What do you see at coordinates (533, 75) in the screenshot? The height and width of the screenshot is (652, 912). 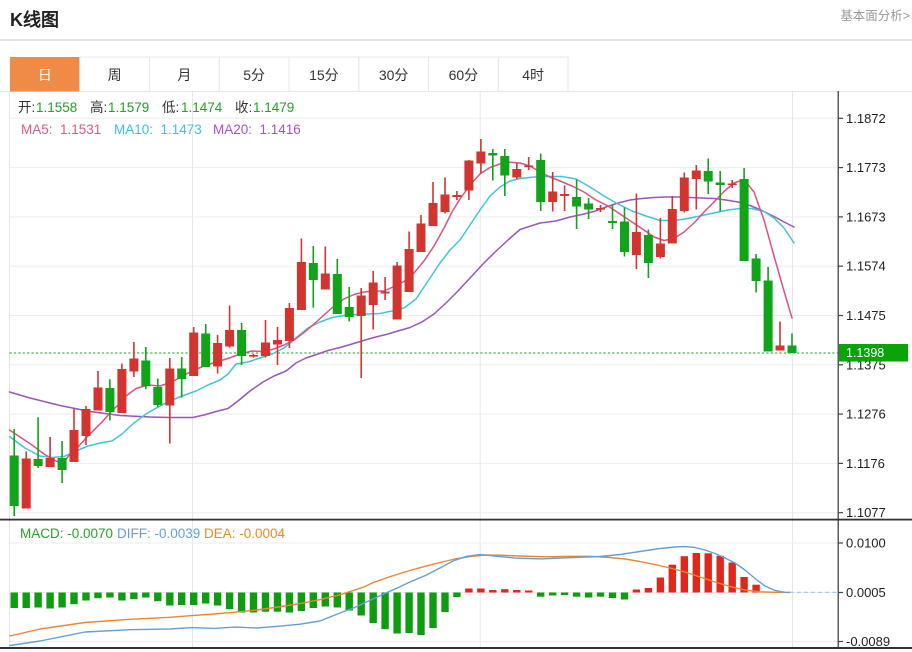 I see `svg-text: 4时` at bounding box center [533, 75].